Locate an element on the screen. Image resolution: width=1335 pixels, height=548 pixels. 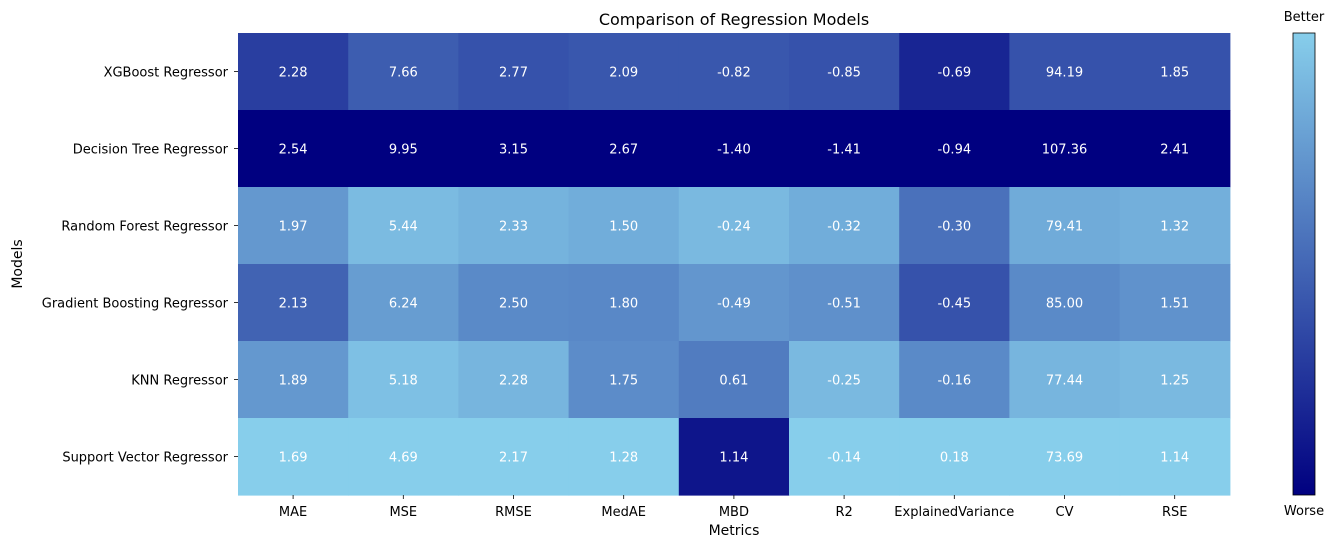
cell-value-label: 1.85 is located at coordinates (1174, 73).